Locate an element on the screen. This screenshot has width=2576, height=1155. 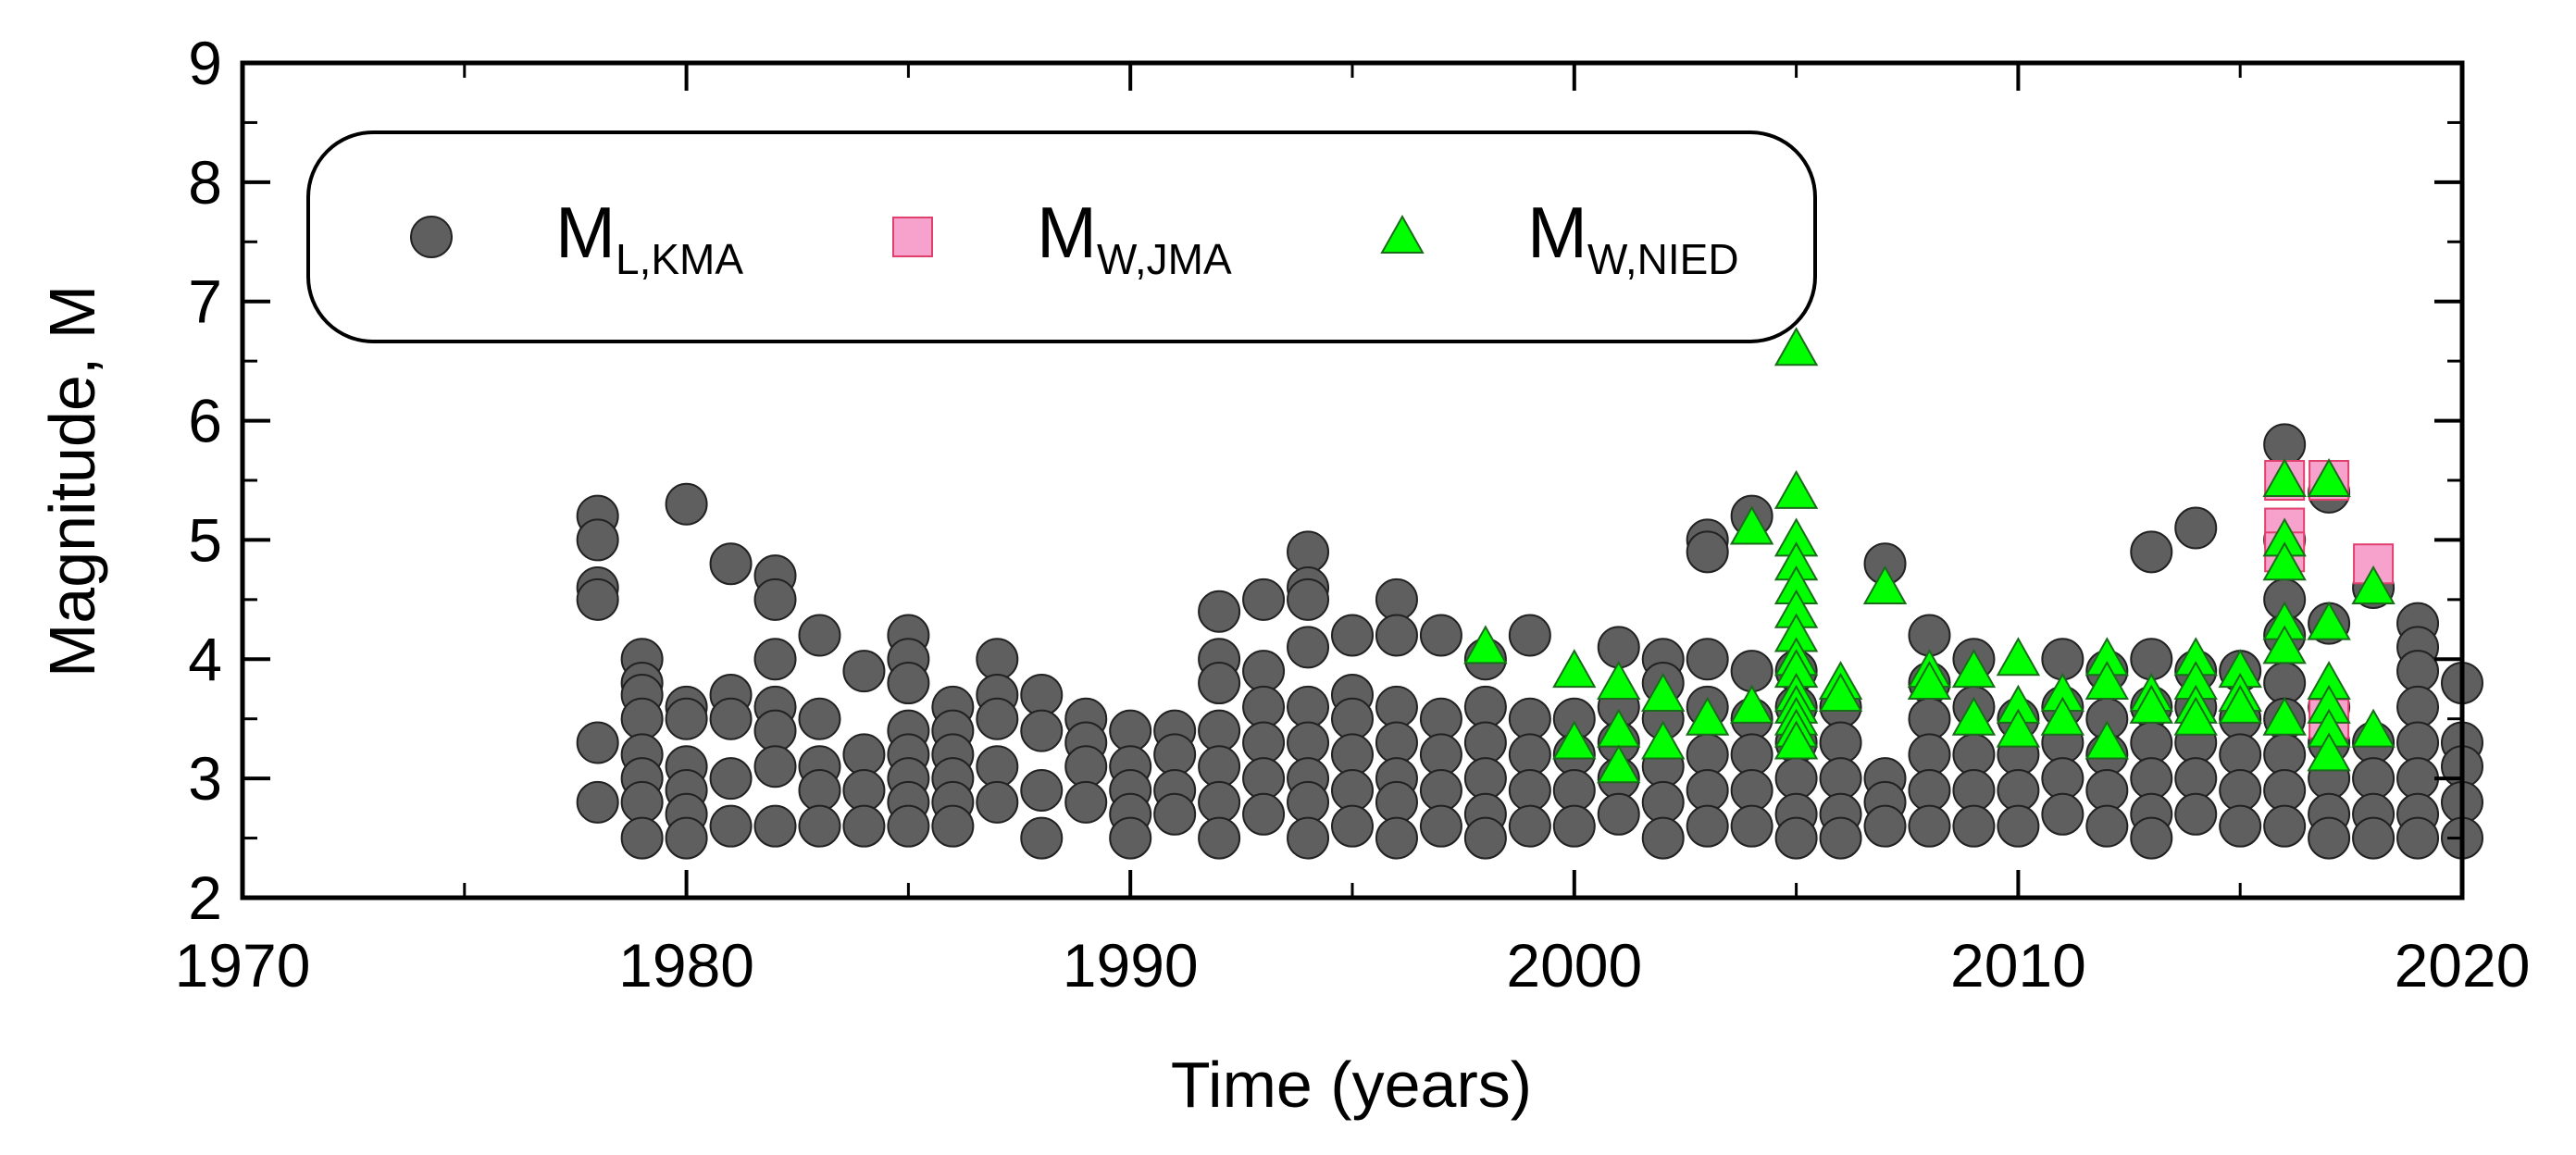
x-tick-label: 2010 is located at coordinates (2018, 965).